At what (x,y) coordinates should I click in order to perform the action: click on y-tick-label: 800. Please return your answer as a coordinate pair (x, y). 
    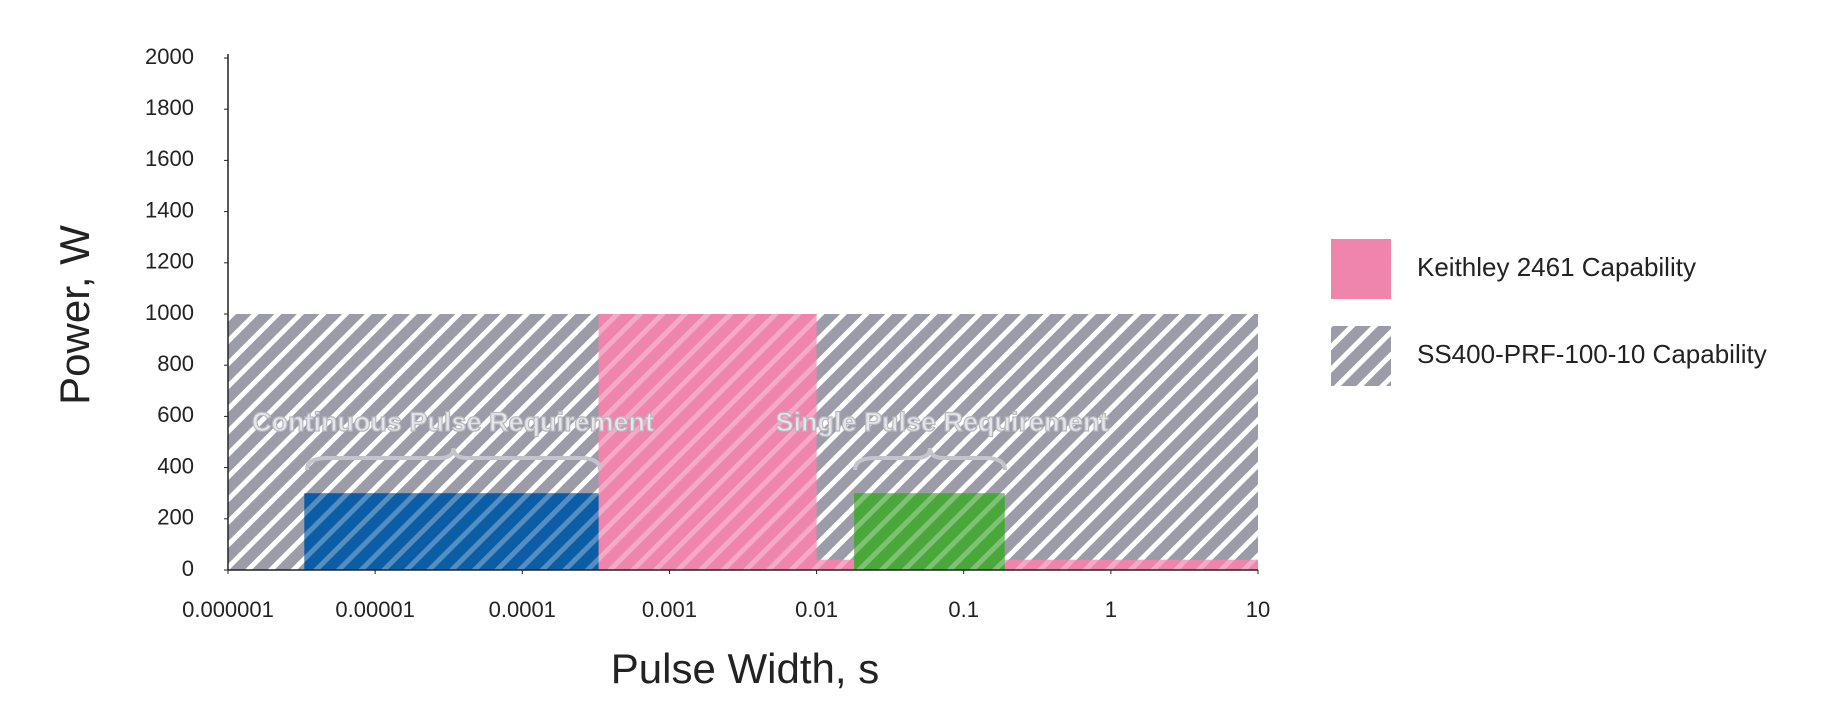
    Looking at the image, I should click on (175, 363).